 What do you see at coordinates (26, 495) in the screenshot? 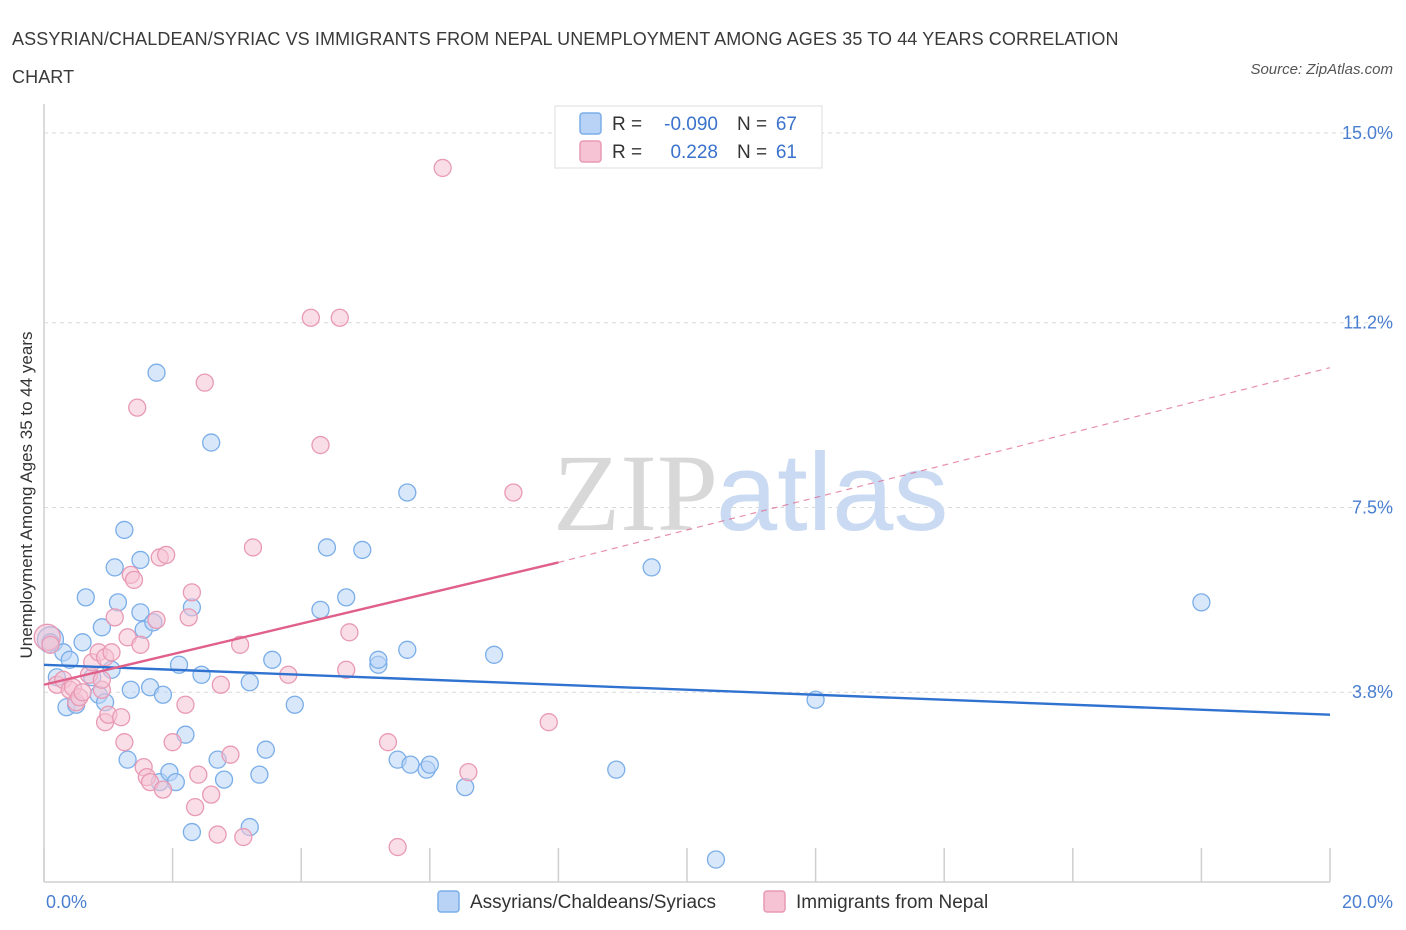
I see `y-axis-label: Unemployment Among Ages 35 to 44 years` at bounding box center [26, 495].